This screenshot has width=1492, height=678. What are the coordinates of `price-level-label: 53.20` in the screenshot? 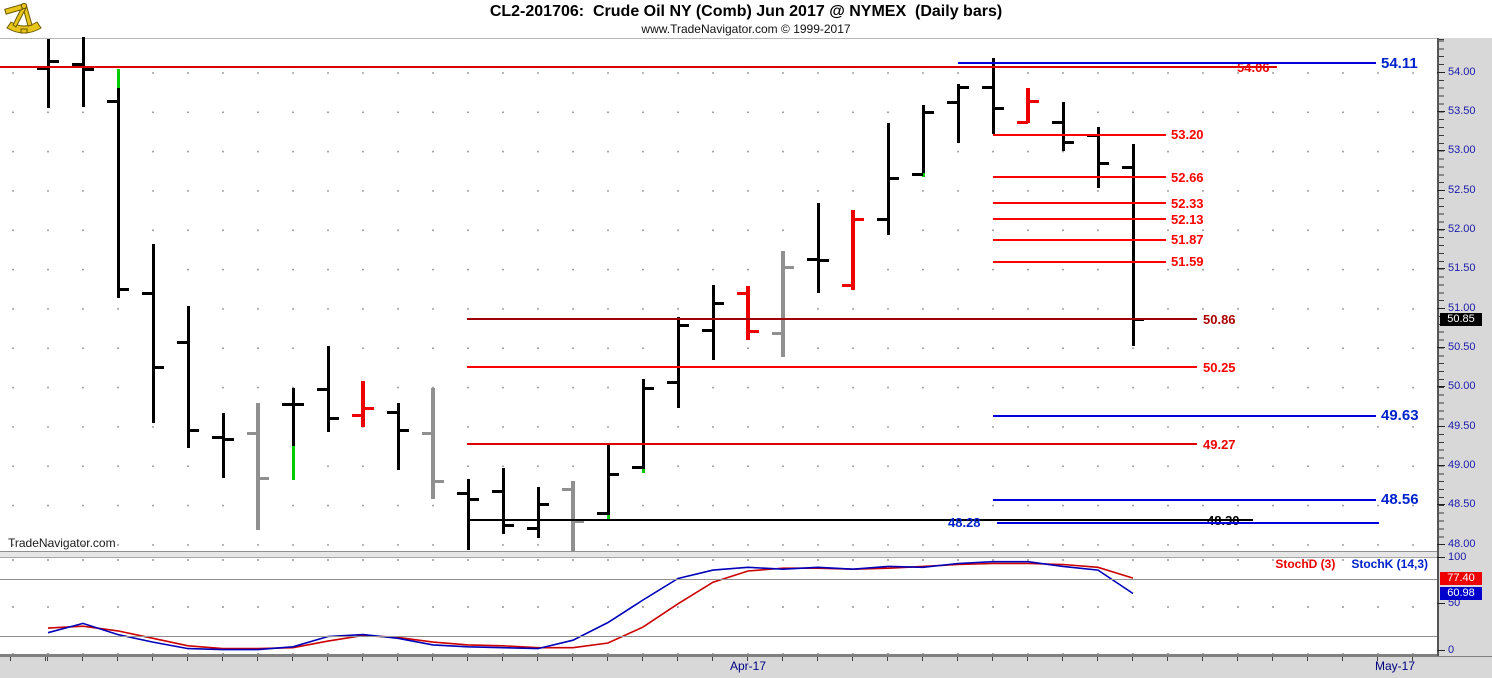 It's located at (1187, 135).